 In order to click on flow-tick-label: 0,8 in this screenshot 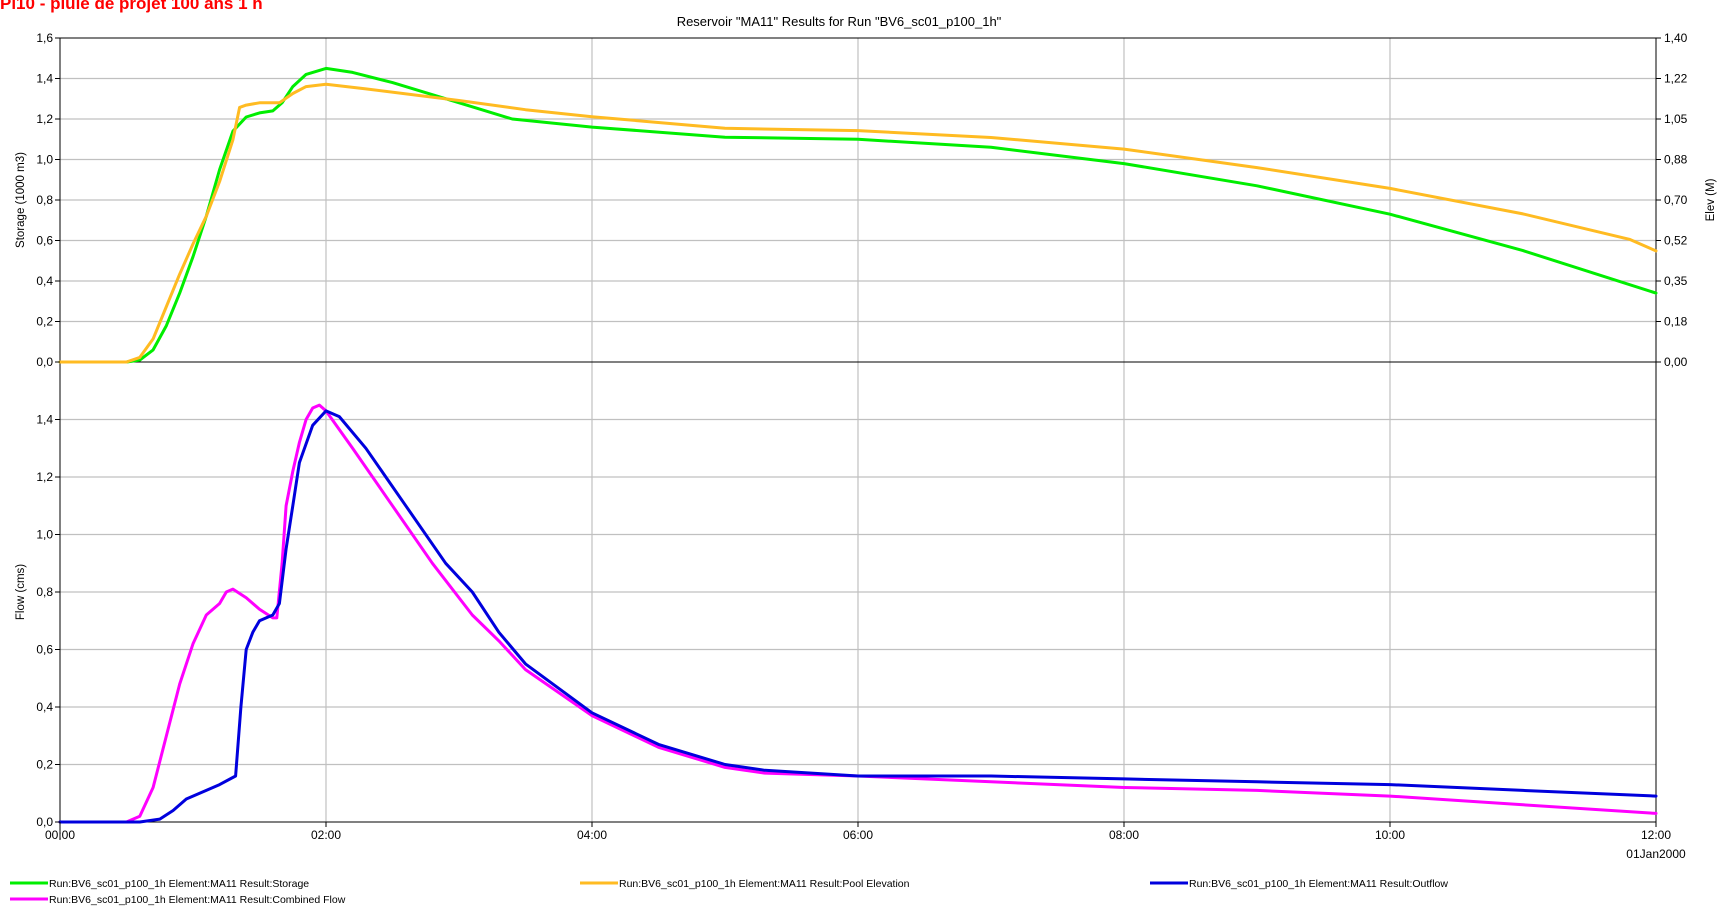, I will do `click(44, 592)`.